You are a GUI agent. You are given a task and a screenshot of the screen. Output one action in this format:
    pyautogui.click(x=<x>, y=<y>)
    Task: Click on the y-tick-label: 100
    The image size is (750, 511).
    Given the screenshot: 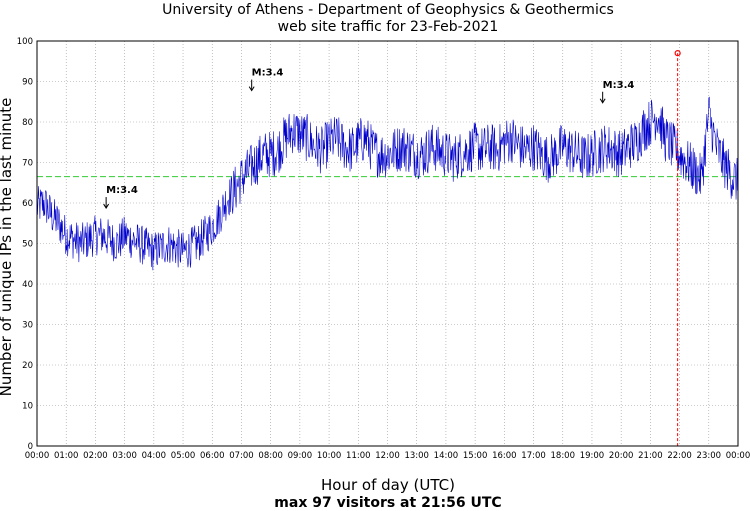 What is the action you would take?
    pyautogui.click(x=25, y=42)
    